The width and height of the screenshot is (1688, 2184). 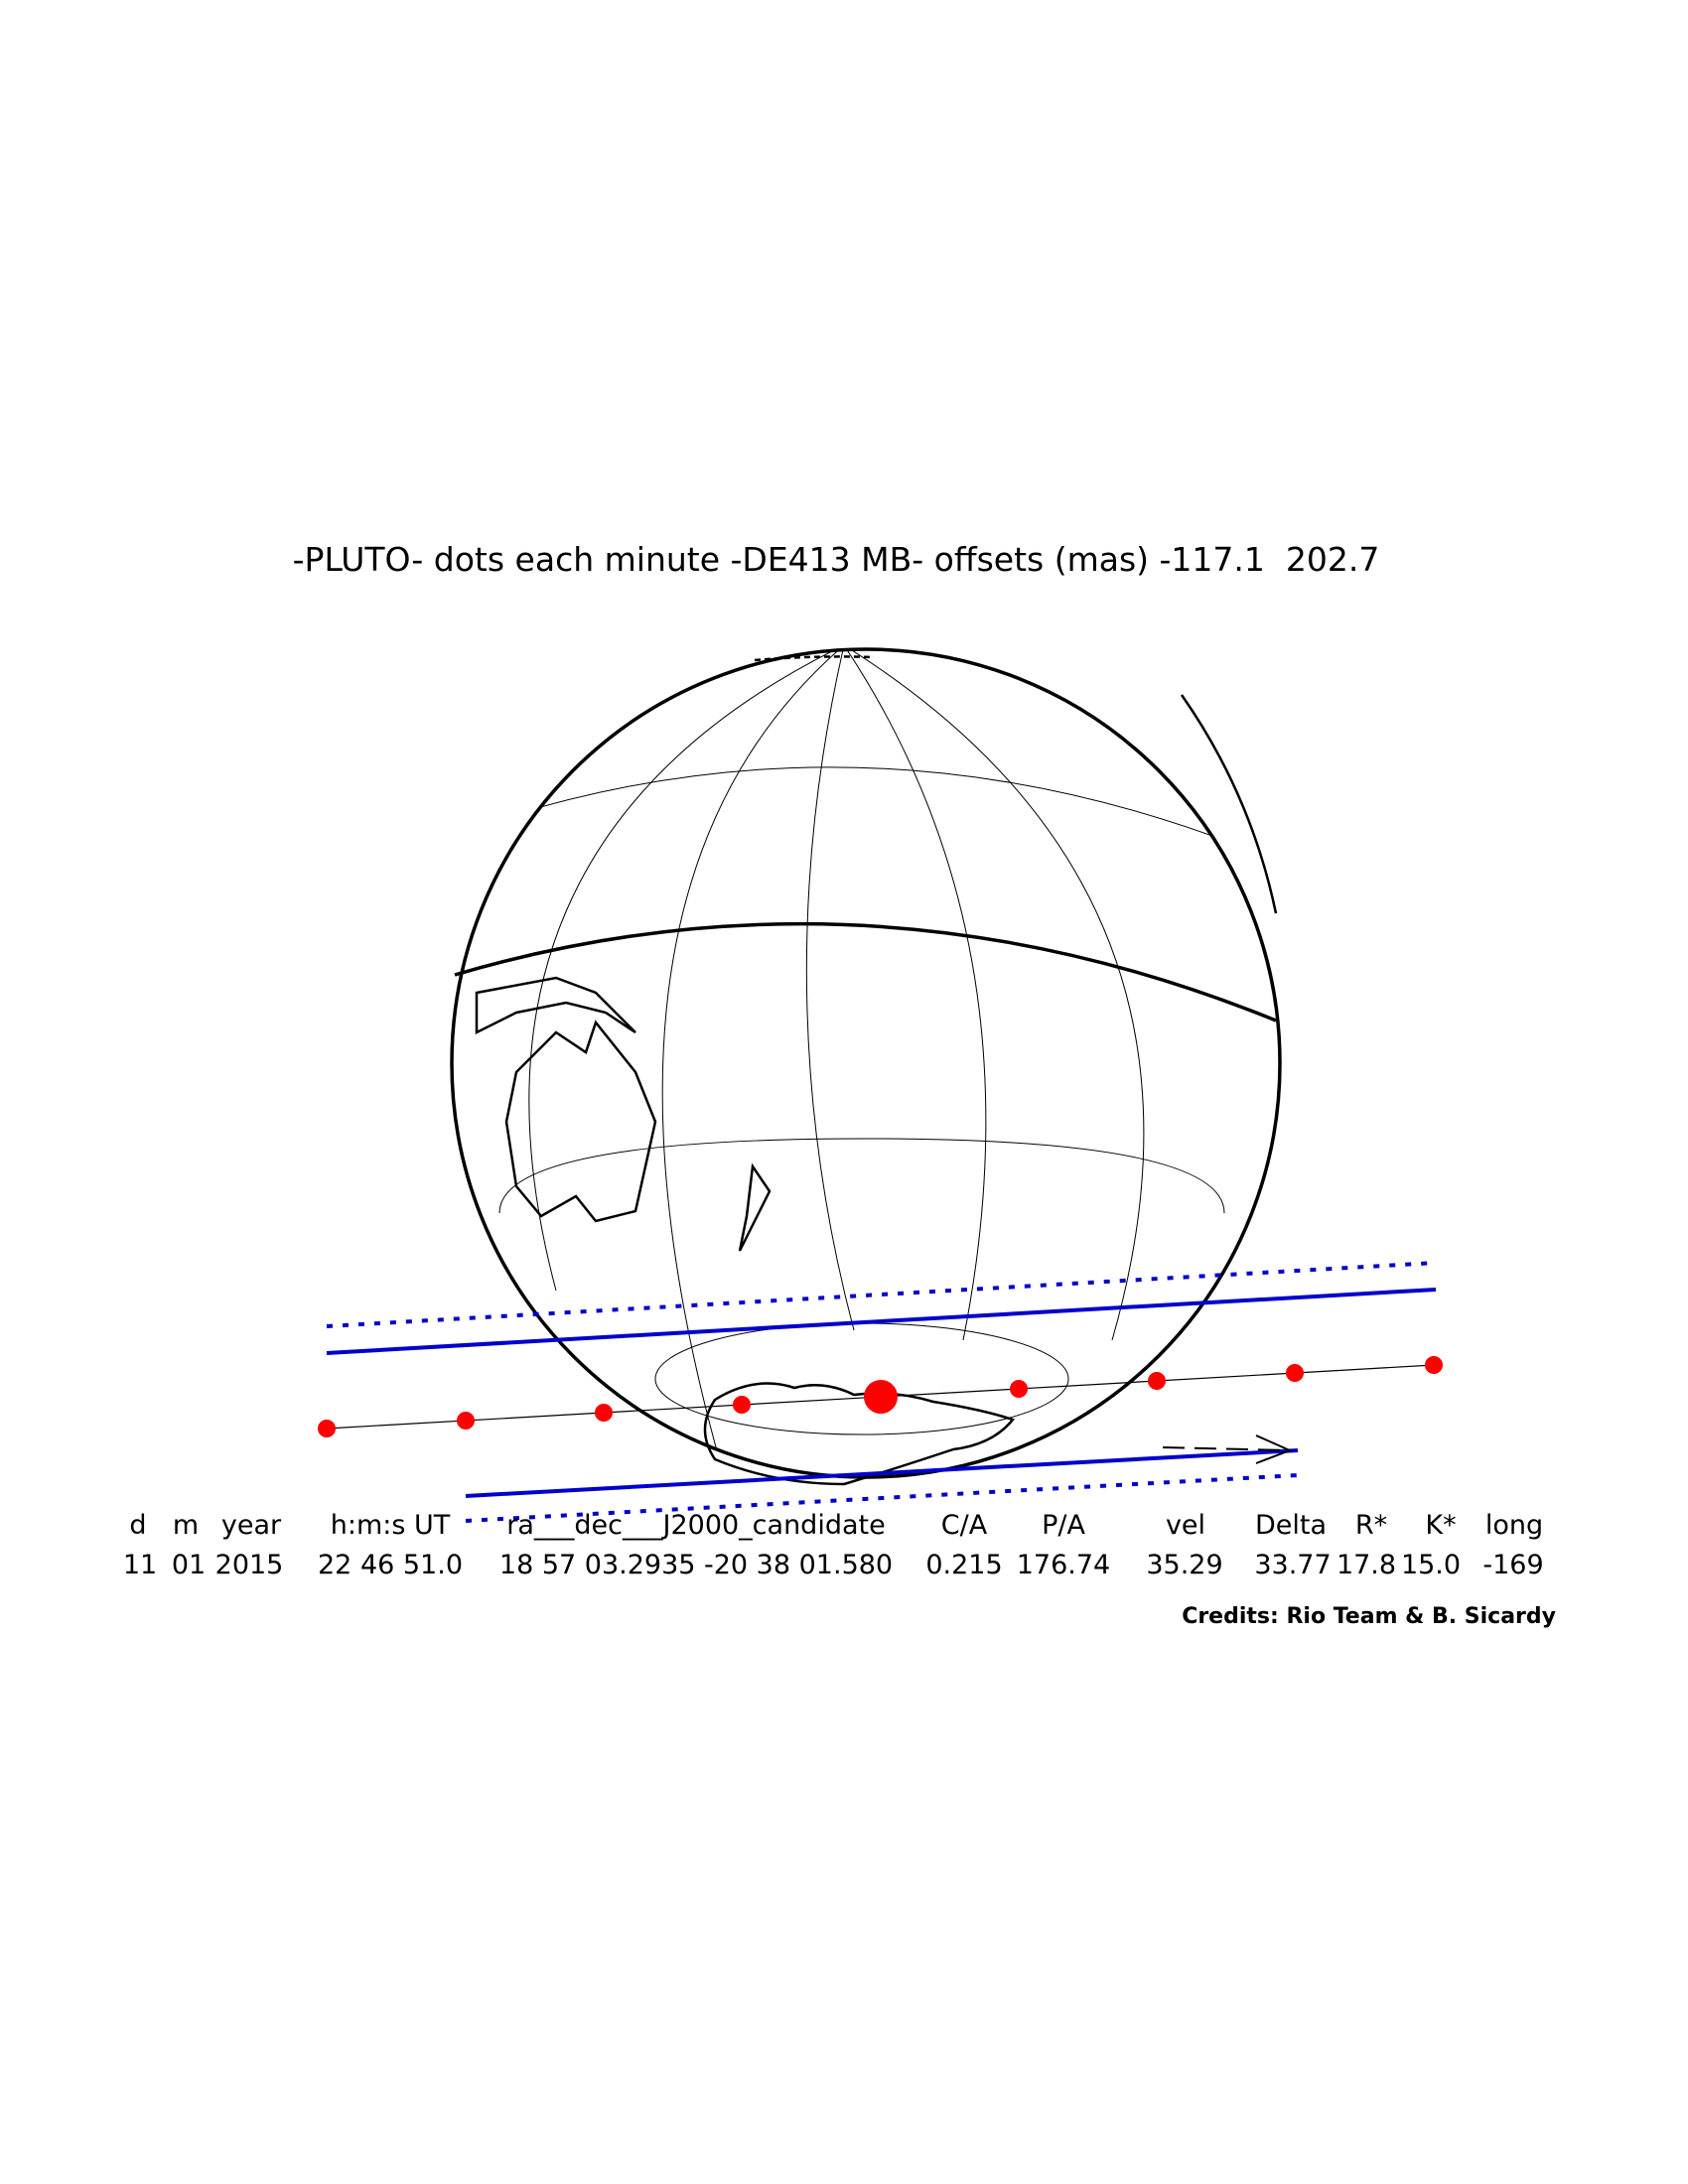 I want to click on column-header: R*, so click(x=1371, y=1525).